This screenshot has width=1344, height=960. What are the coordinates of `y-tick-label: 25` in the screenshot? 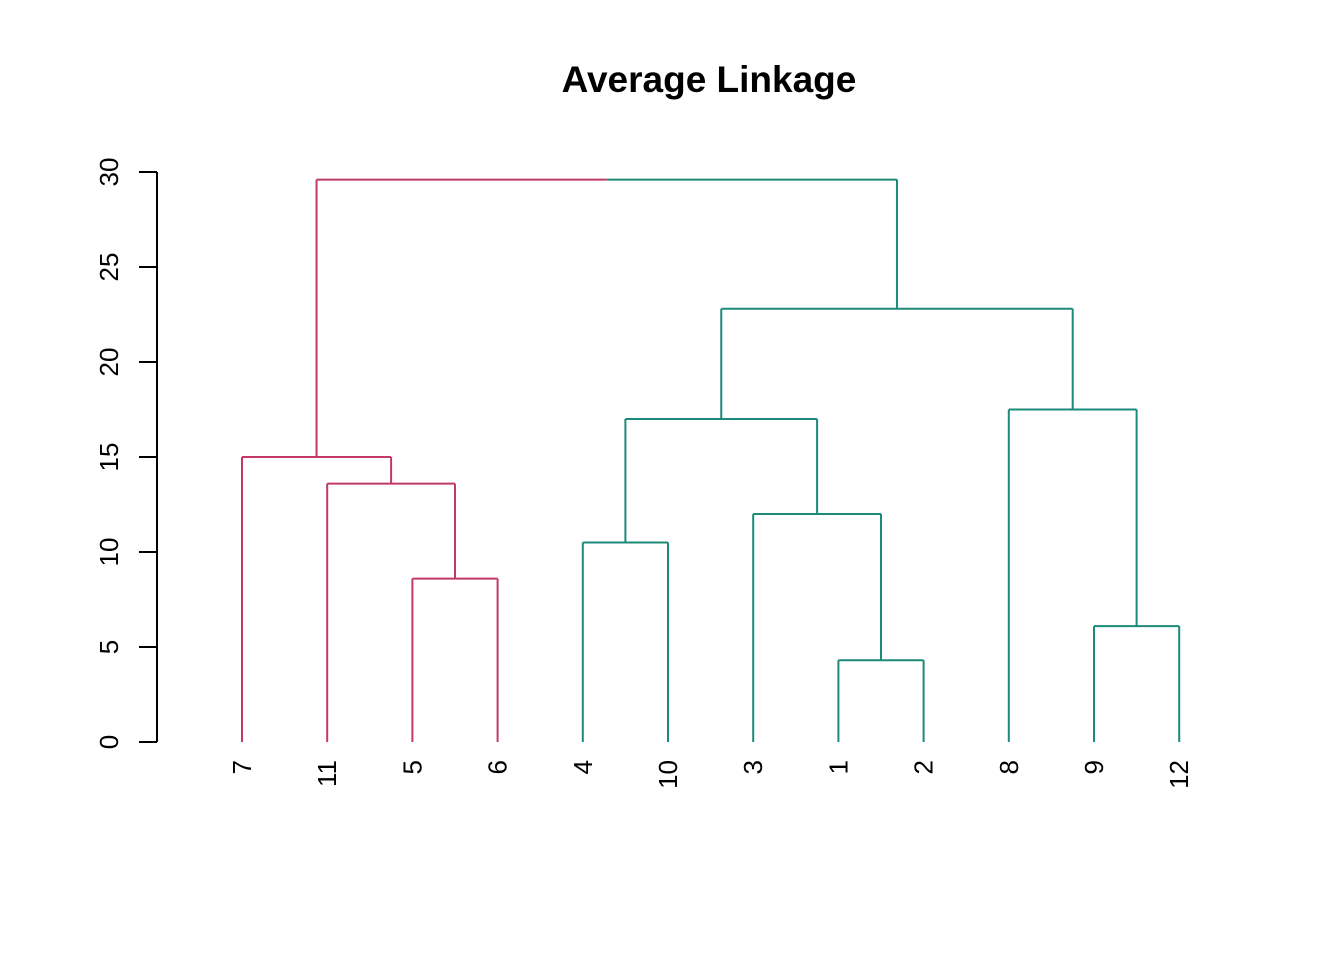 It's located at (109, 267).